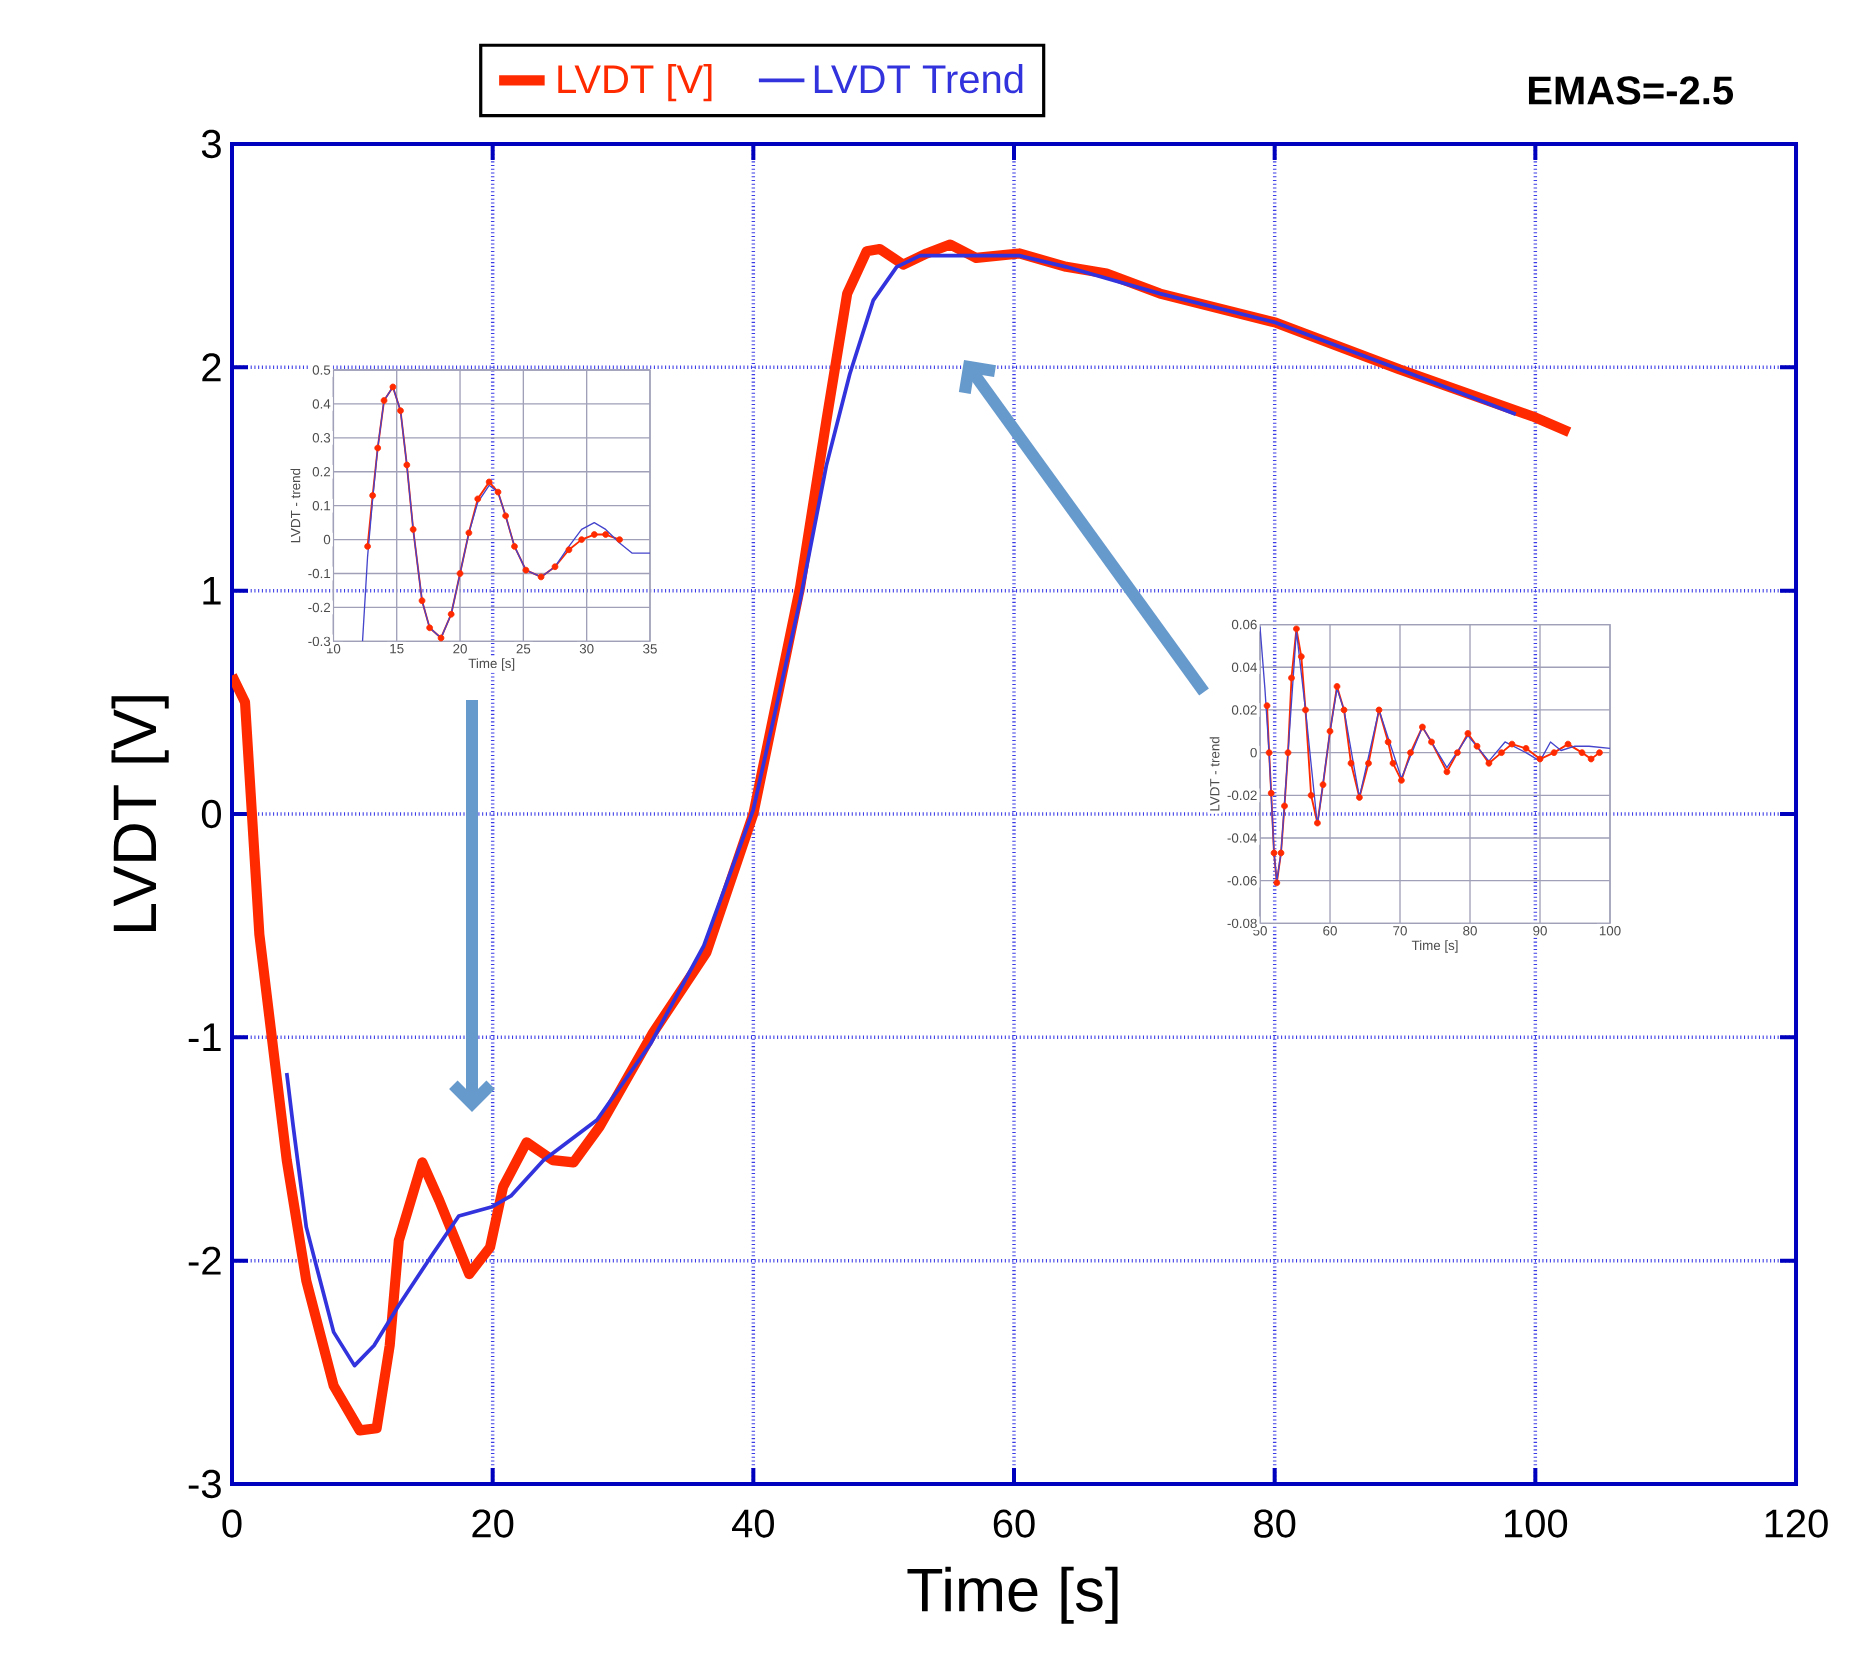 Image resolution: width=1872 pixels, height=1672 pixels. Describe the element at coordinates (635, 82) in the screenshot. I see `legend-label: LVDT [V]` at that location.